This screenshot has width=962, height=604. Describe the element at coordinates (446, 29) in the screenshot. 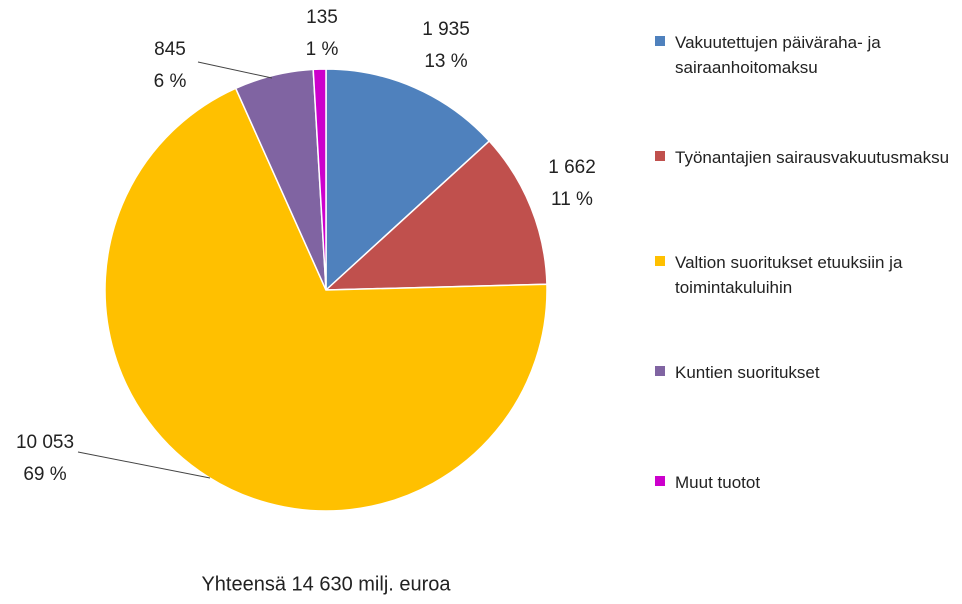

I see `value-label: 1 935` at that location.